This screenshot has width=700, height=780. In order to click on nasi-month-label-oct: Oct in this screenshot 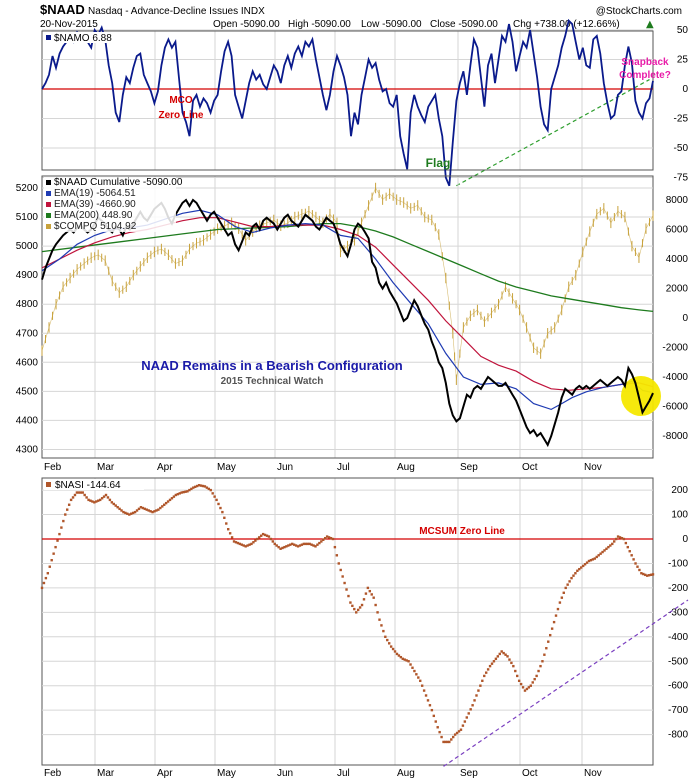, I will do `click(530, 773)`.